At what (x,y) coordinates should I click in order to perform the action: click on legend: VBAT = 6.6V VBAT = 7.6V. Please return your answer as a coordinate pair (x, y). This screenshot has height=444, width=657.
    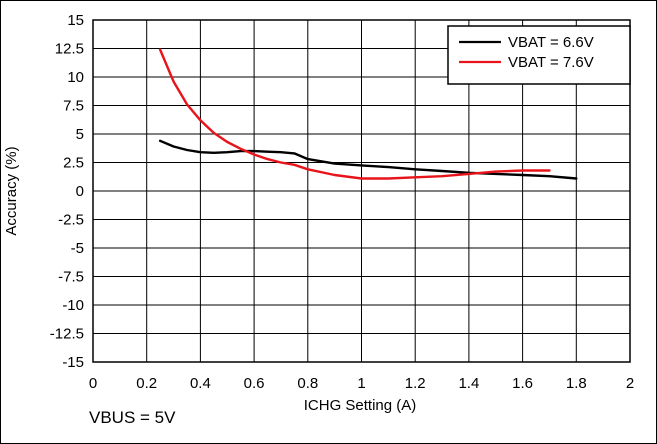
    Looking at the image, I should click on (539, 55).